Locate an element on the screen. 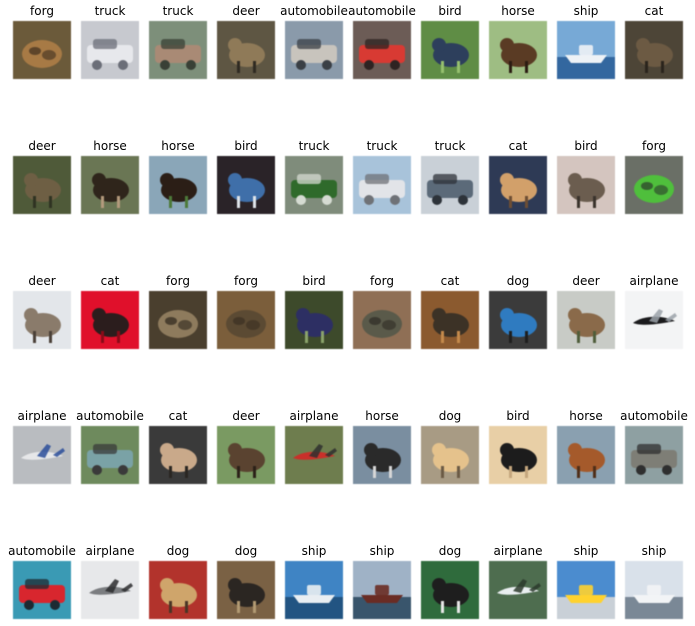  image-cell: airplane is located at coordinates (42, 446).